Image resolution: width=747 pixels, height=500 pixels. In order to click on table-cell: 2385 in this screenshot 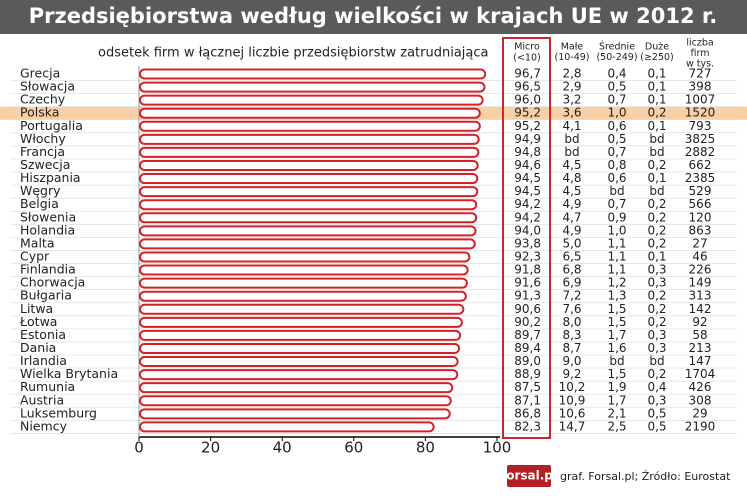, I will do `click(700, 178)`.